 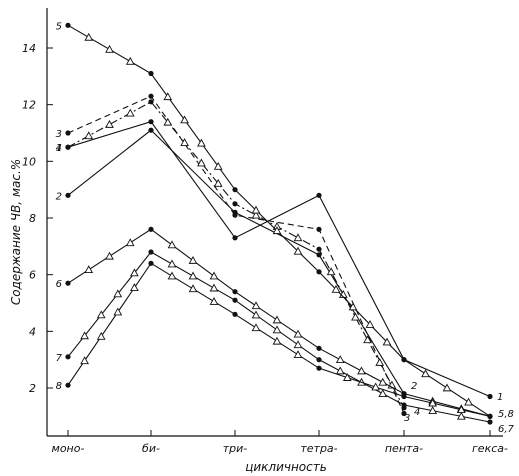 I want to click on y-ticks: 2 4 6 8 10 12 14, so click(x=37, y=218).